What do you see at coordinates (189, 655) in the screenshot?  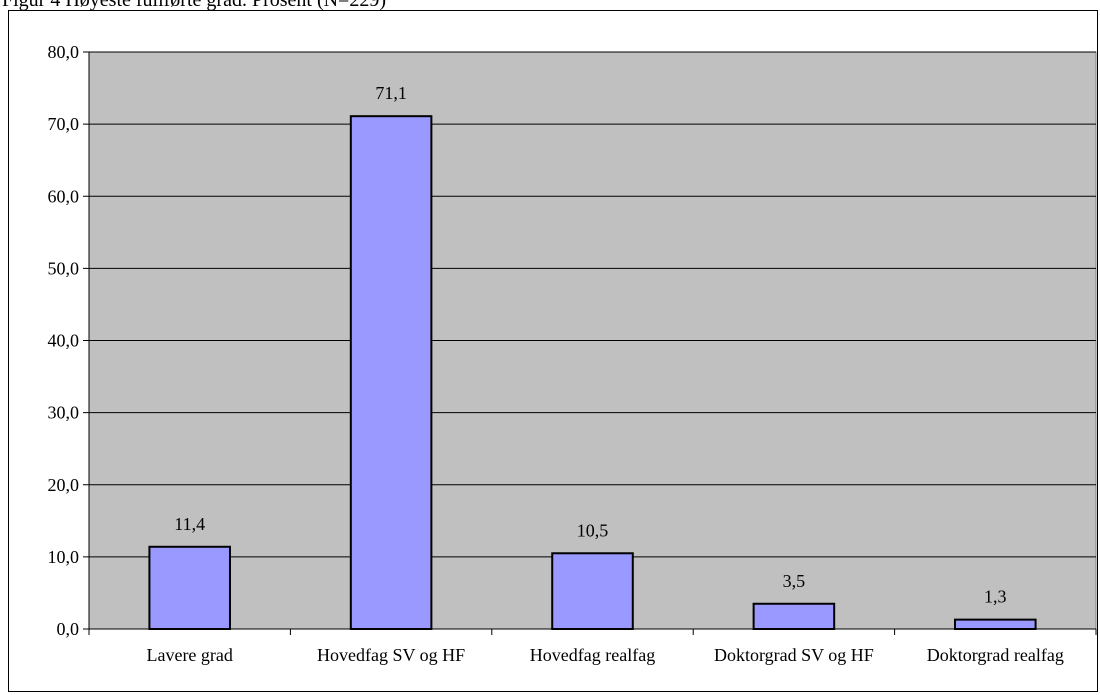 I see `x-tick-label: Lavere grad` at bounding box center [189, 655].